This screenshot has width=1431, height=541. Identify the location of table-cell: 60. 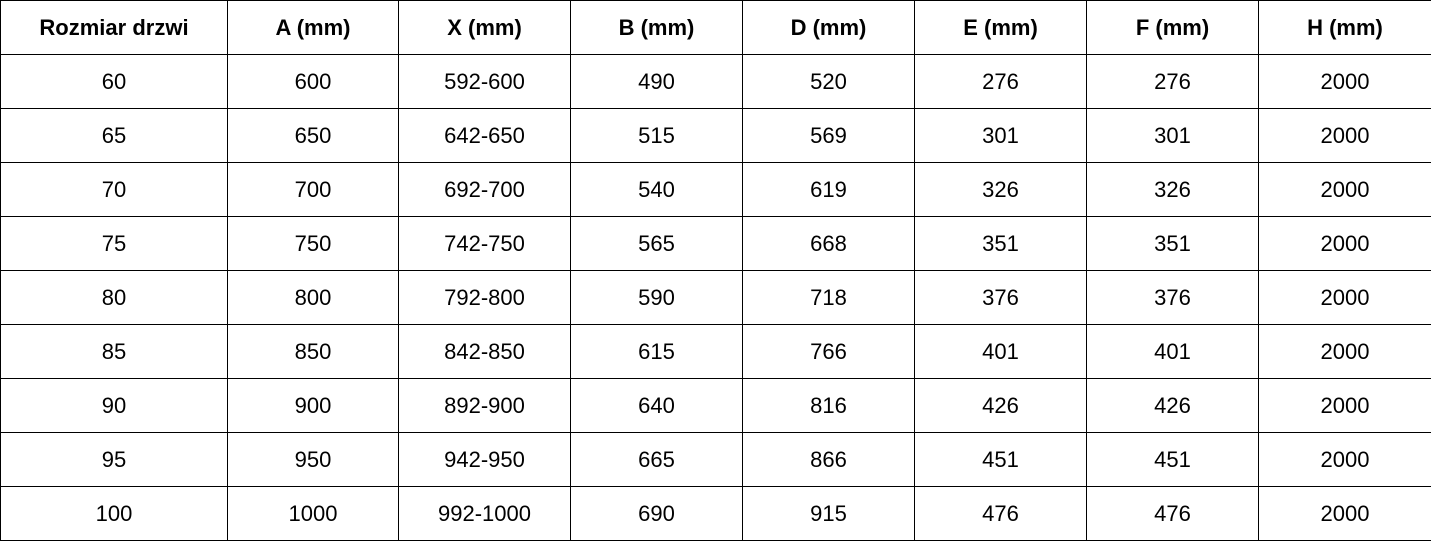
(114, 81).